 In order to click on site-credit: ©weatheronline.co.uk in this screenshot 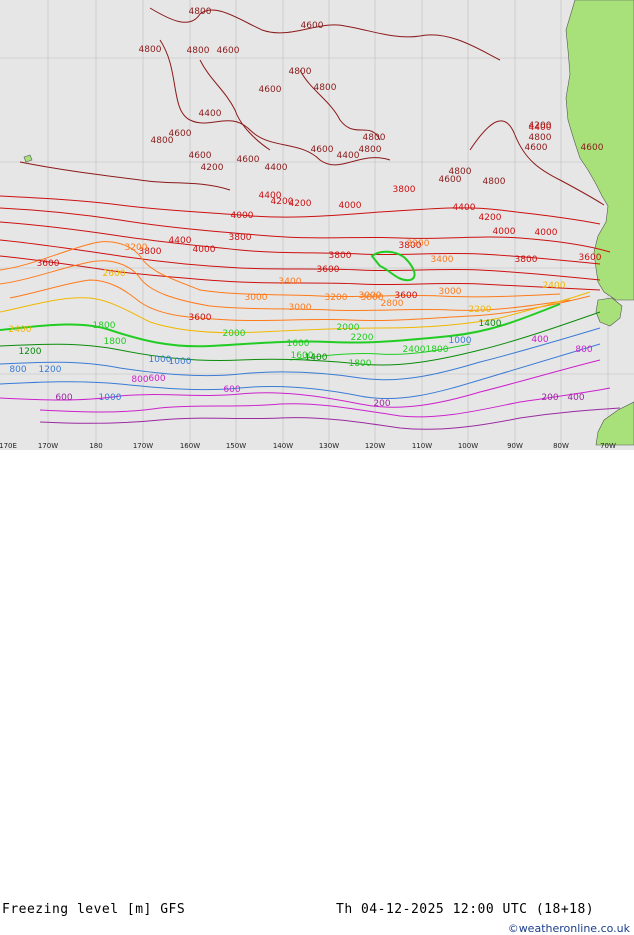, I will do `click(568, 928)`.